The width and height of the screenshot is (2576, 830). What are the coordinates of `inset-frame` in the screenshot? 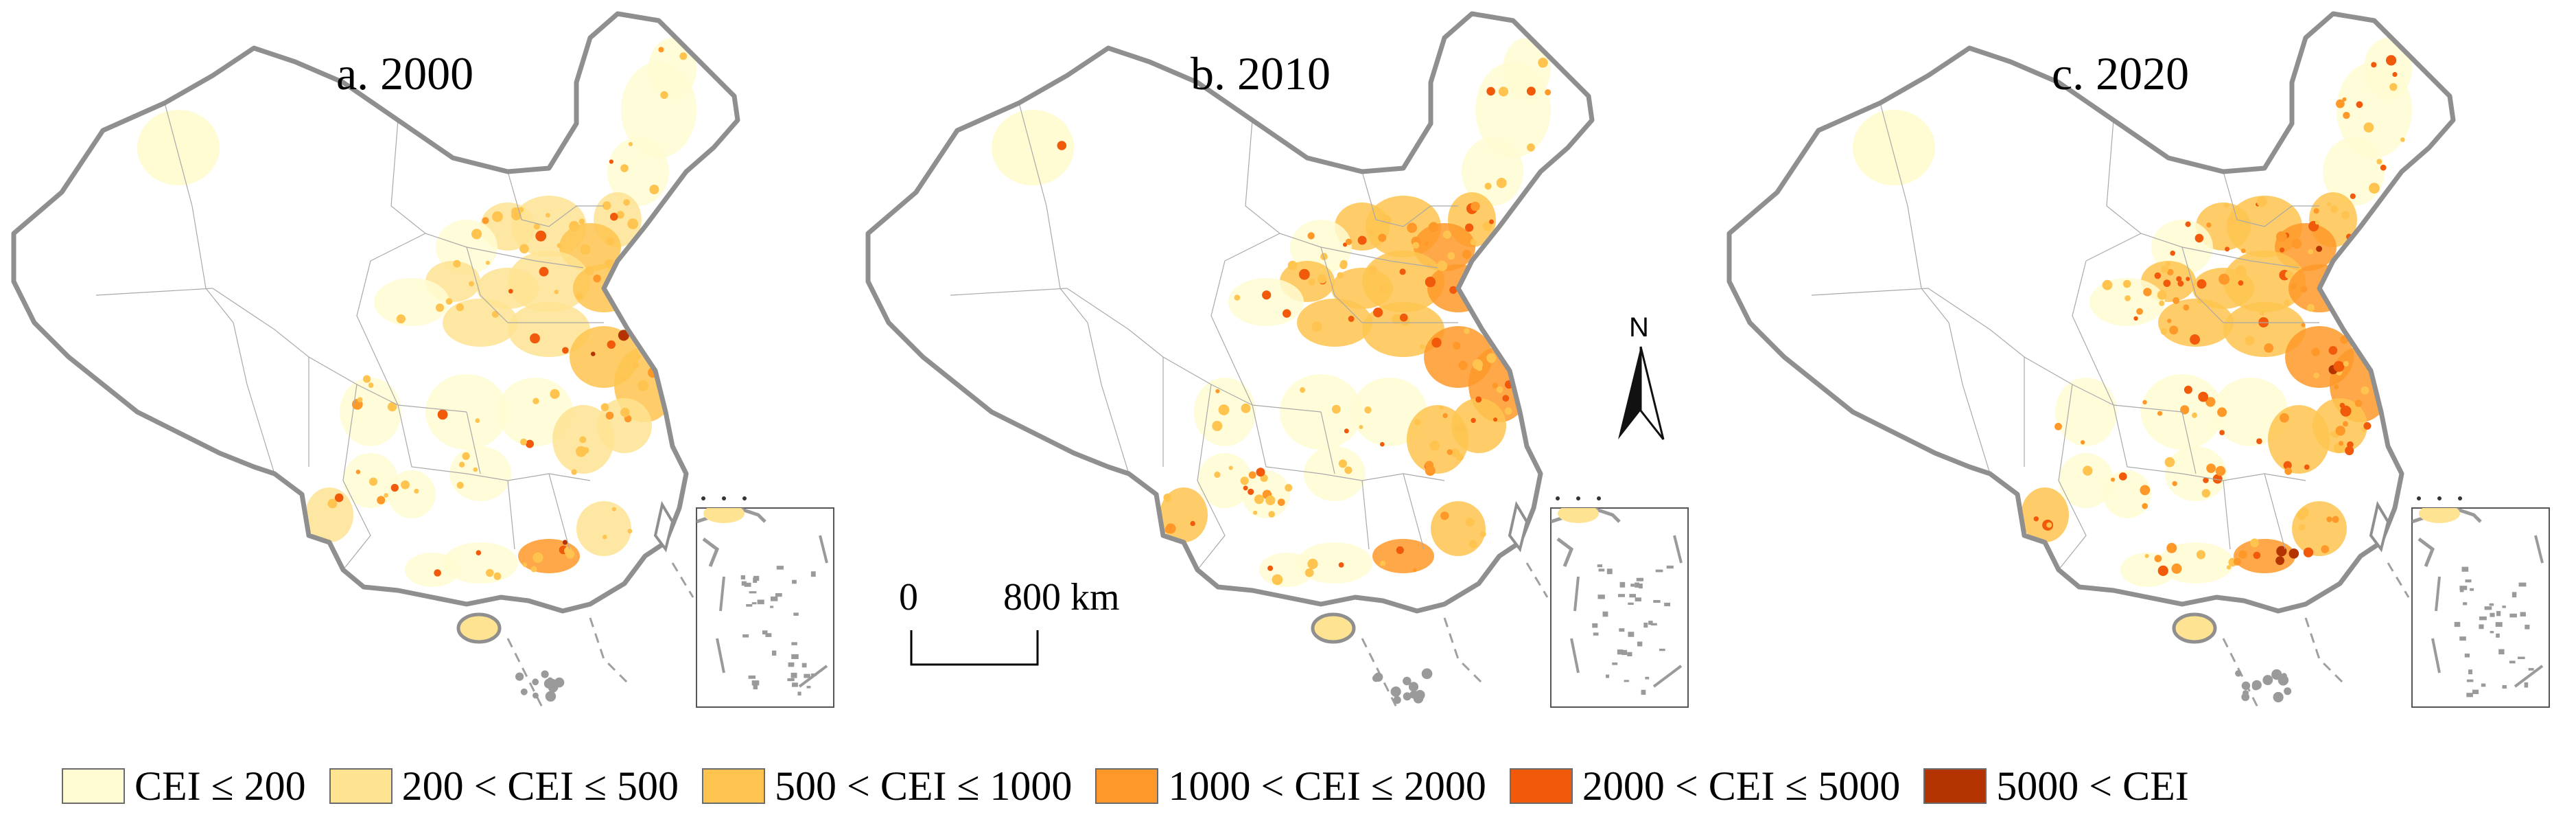 It's located at (2480, 607).